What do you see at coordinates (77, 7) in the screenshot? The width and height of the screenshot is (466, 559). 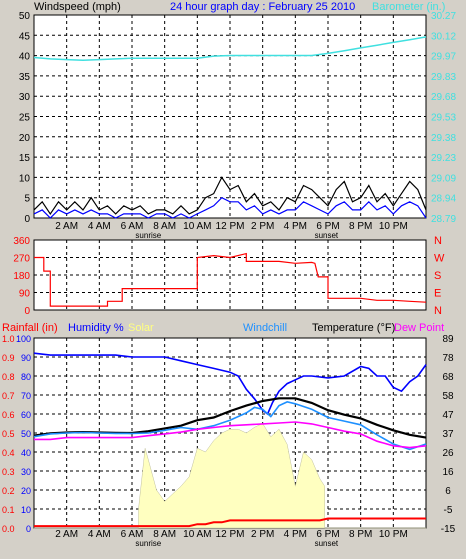 I see `windspeed-axis-title: Windspeed (mph)` at bounding box center [77, 7].